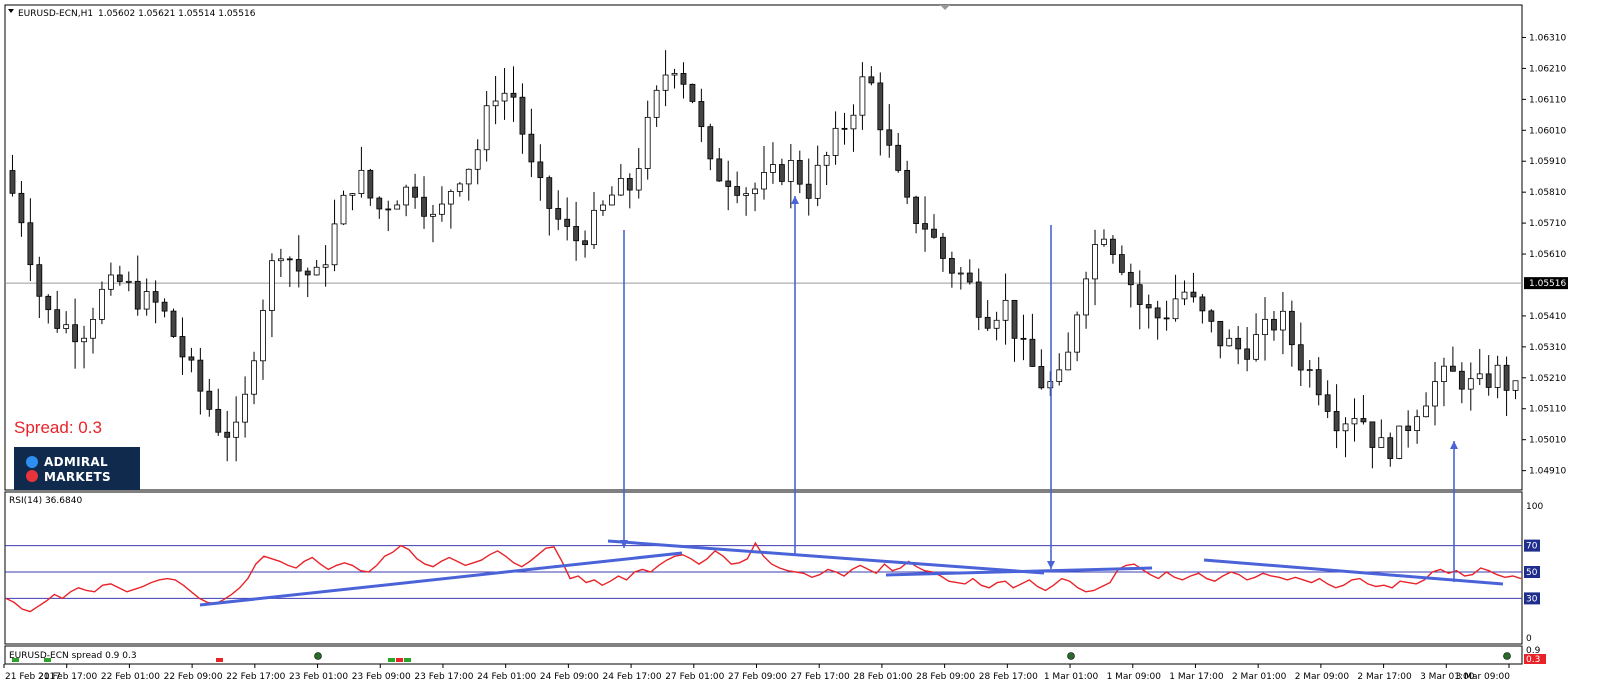  I want to click on time-label: 2 Mar 17:00, so click(1384, 677).